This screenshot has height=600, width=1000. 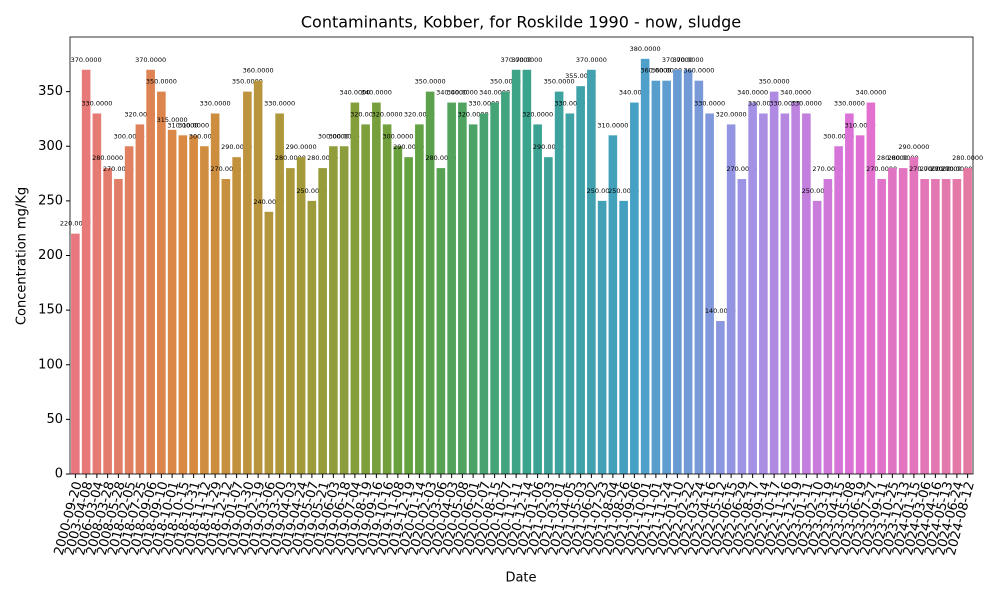 What do you see at coordinates (50, 91) in the screenshot?
I see `y-tick-label: 350` at bounding box center [50, 91].